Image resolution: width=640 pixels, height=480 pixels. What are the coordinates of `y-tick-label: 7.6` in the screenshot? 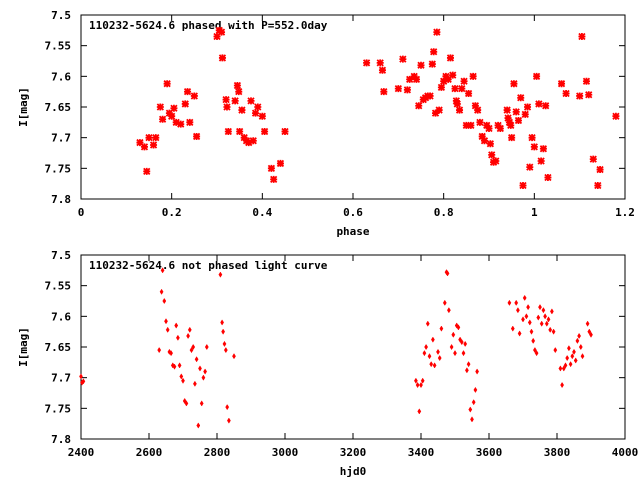 It's located at (61, 316).